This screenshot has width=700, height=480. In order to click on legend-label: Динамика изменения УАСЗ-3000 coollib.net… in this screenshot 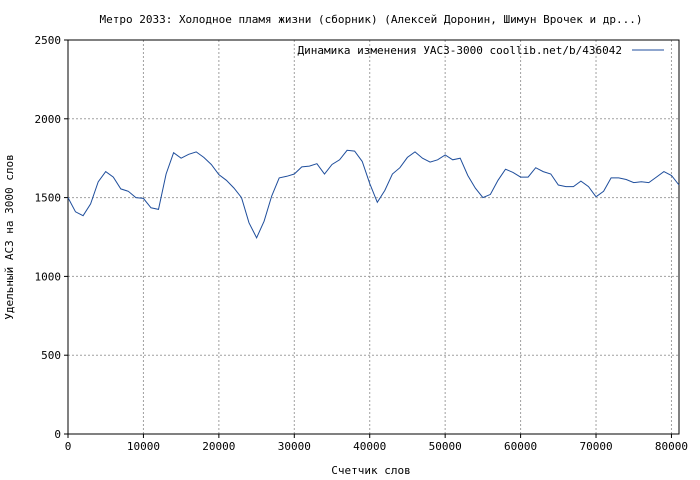, I will do `click(459, 50)`.